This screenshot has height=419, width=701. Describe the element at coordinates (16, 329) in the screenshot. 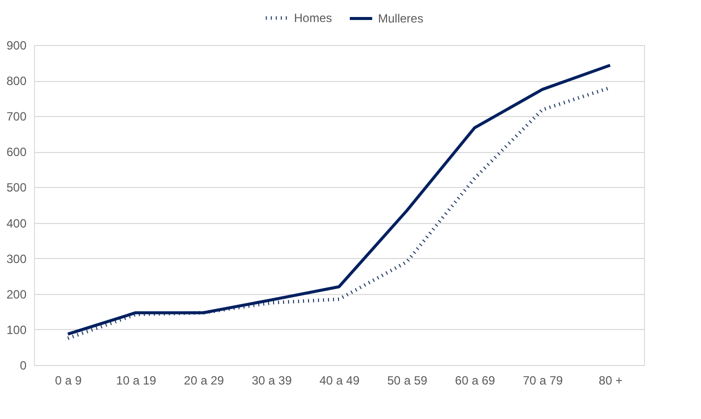

I see `y-tick-label: 100` at that location.